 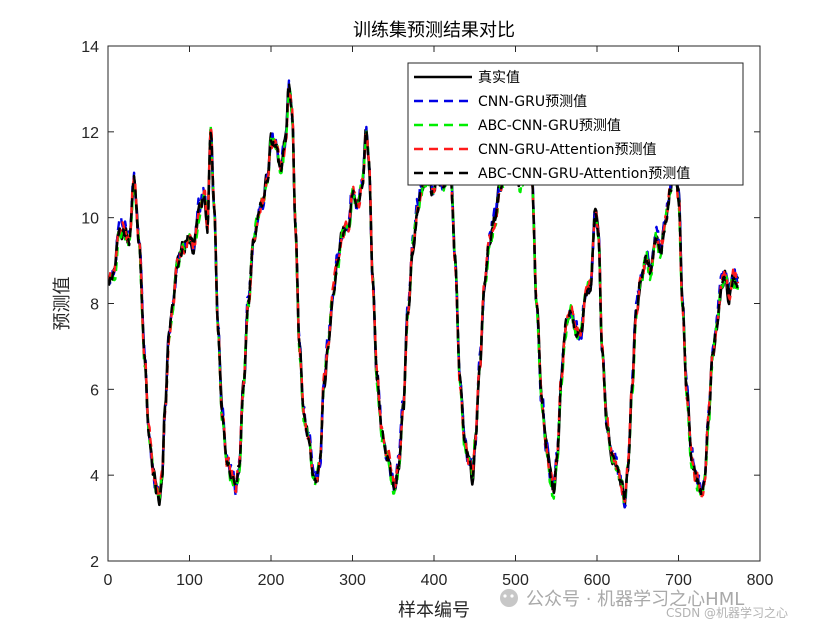 What do you see at coordinates (584, 174) in the screenshot?
I see `legend-label-4: ABC-CNN-GRU-Attention预测值` at bounding box center [584, 174].